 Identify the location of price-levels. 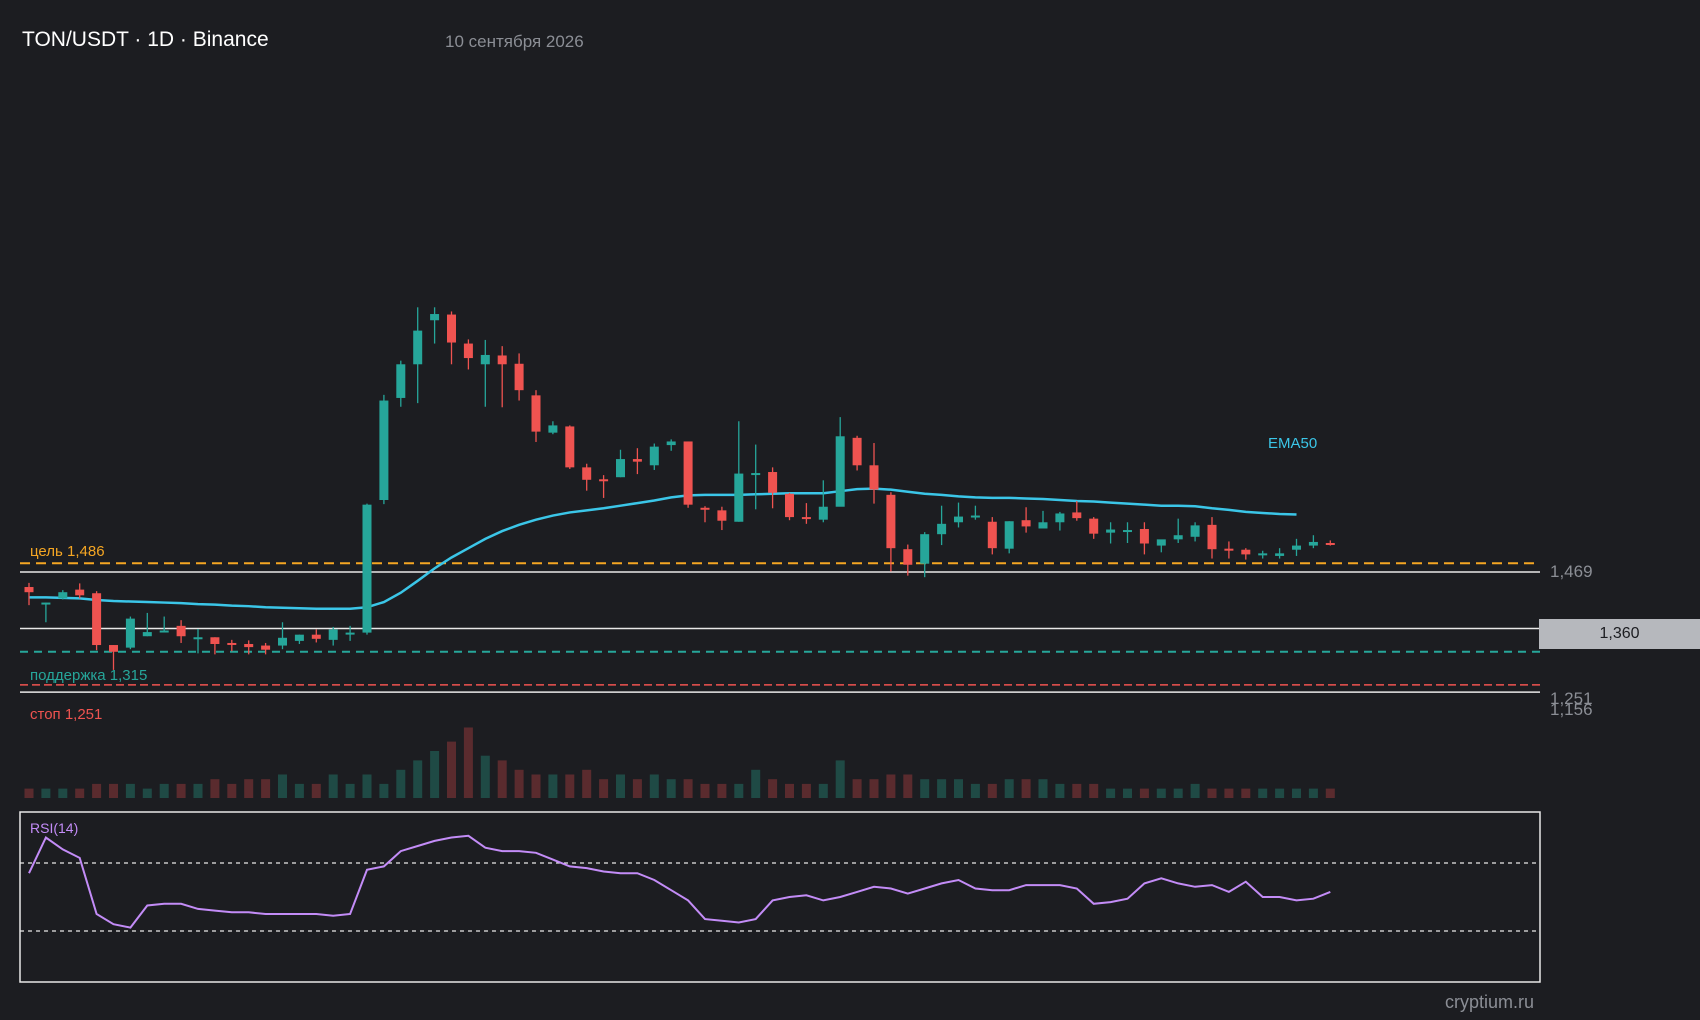
(780, 627).